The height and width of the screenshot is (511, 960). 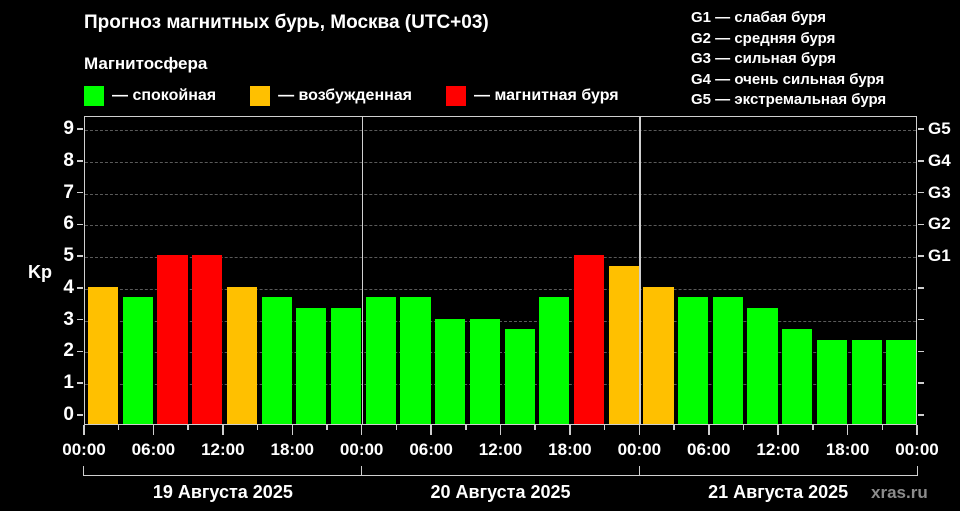 What do you see at coordinates (788, 79) in the screenshot?
I see `storm-level-g4: G4 — очень сильная буря` at bounding box center [788, 79].